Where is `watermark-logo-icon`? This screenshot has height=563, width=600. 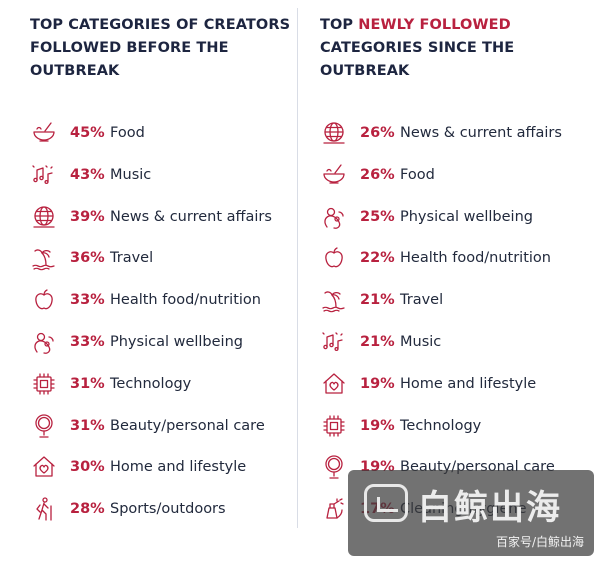 watermark-logo-icon is located at coordinates (386, 503).